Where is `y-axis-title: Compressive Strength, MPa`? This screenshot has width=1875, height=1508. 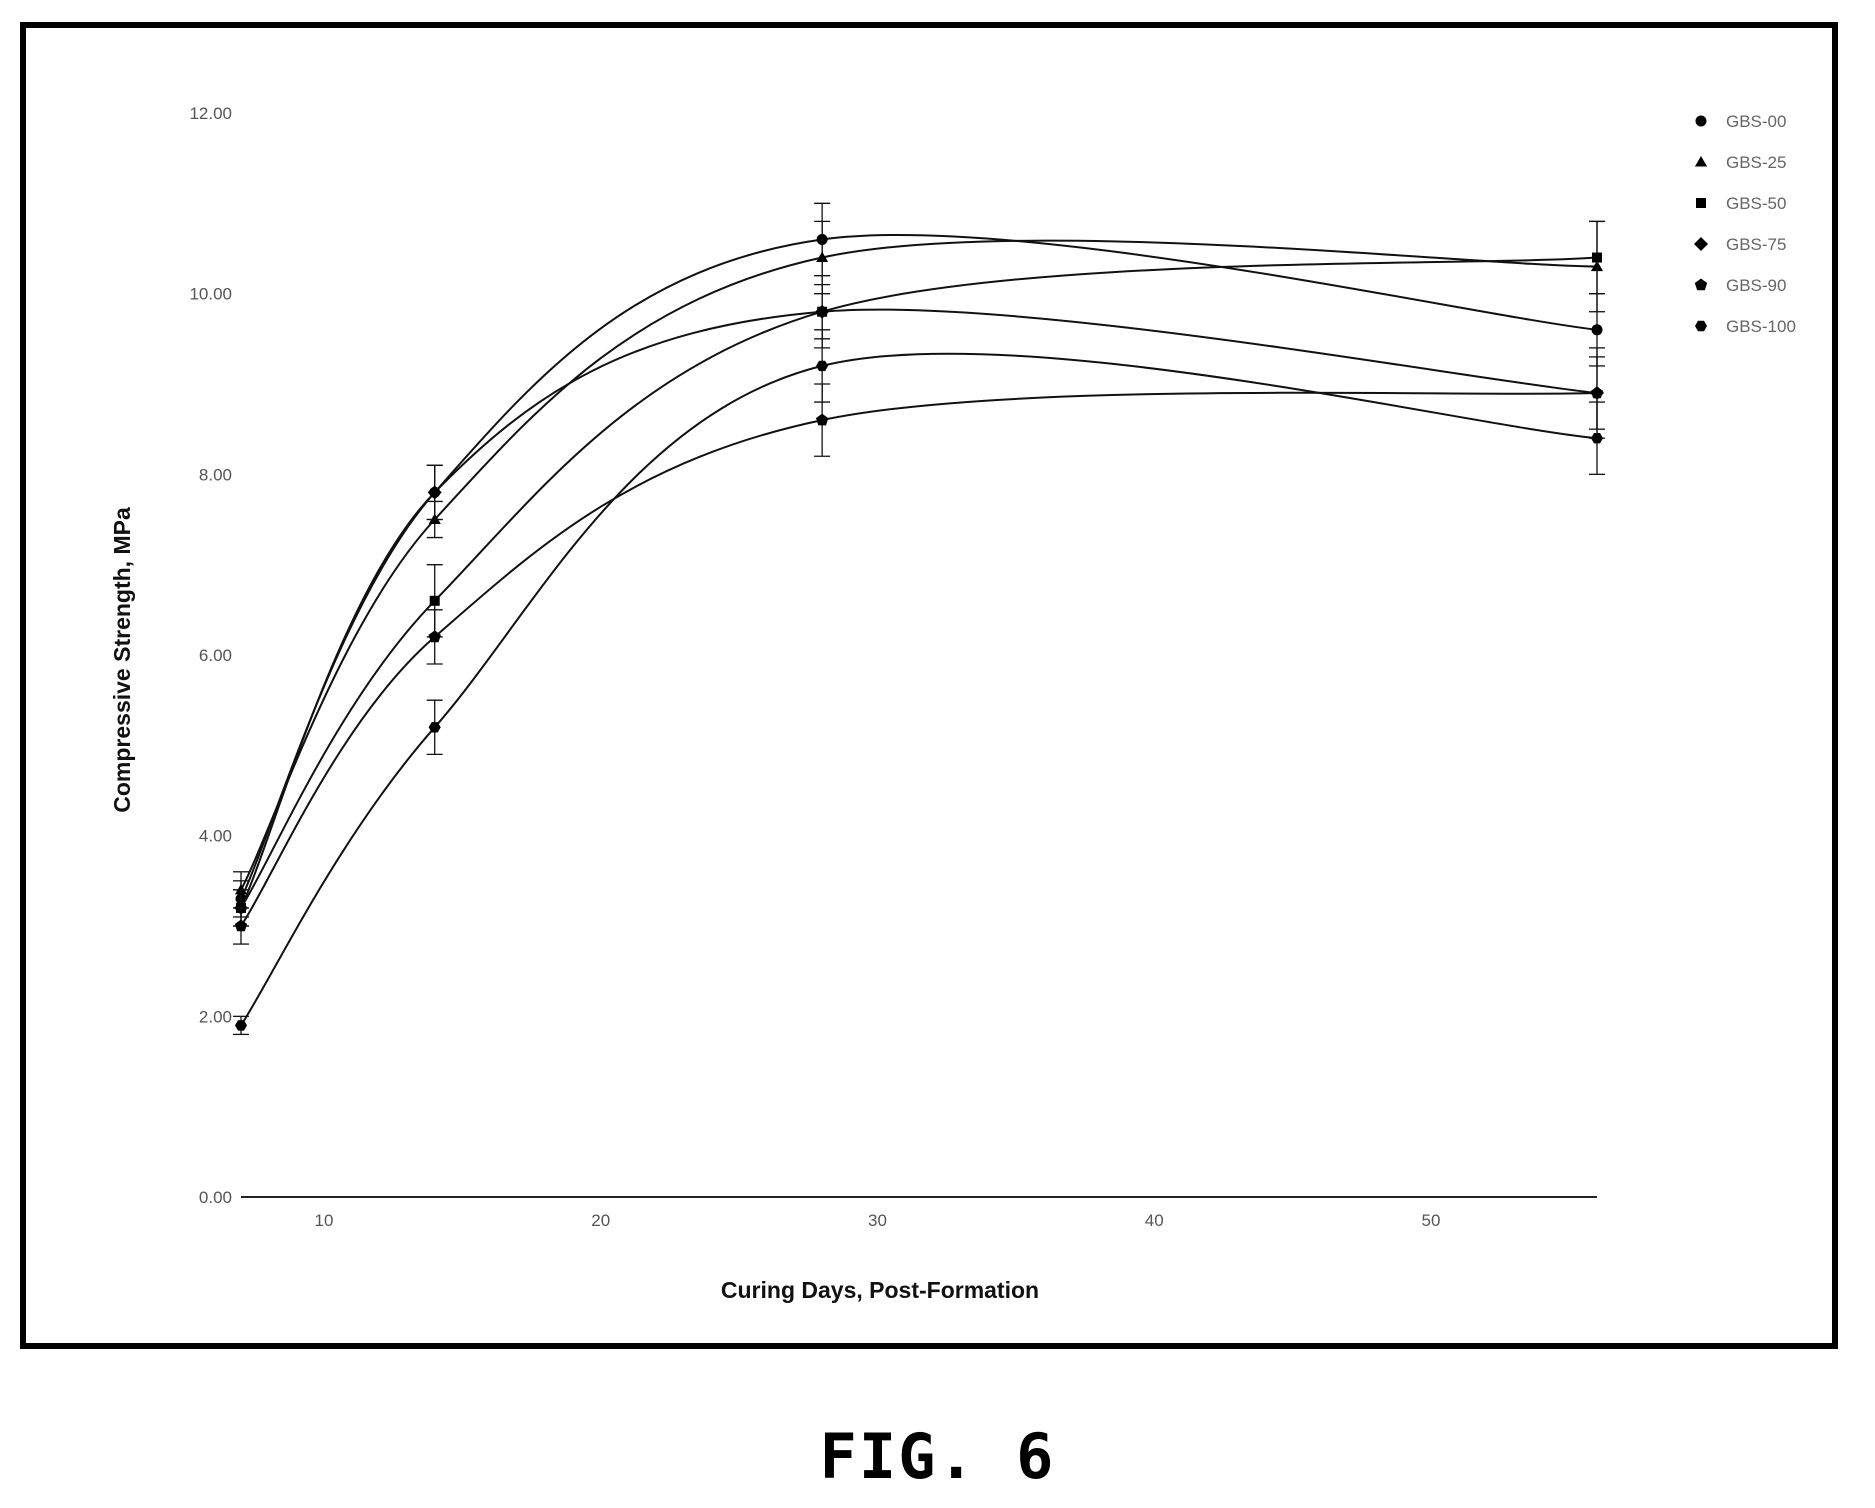 y-axis-title: Compressive Strength, MPa is located at coordinates (122, 660).